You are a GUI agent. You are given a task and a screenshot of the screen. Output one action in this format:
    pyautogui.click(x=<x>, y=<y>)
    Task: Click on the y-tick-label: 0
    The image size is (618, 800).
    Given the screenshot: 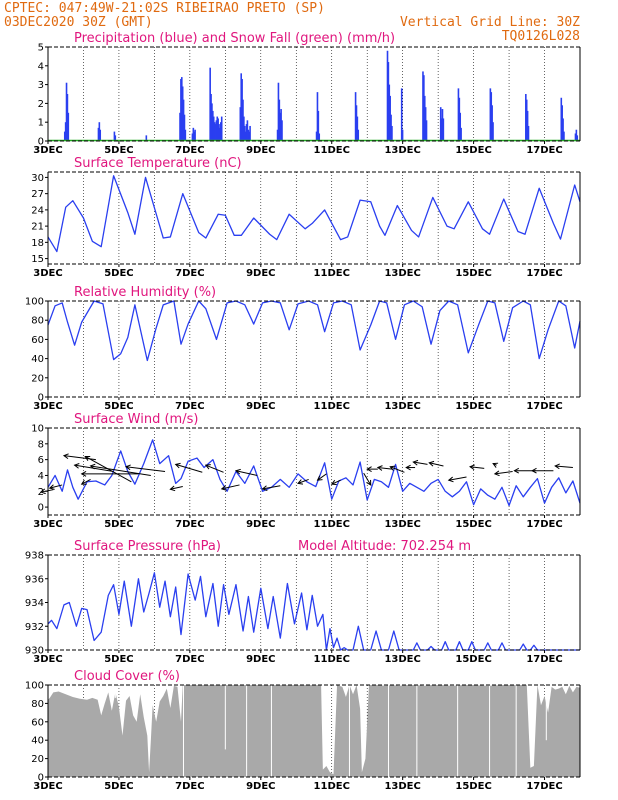 What is the action you would take?
    pyautogui.click(x=41, y=398)
    